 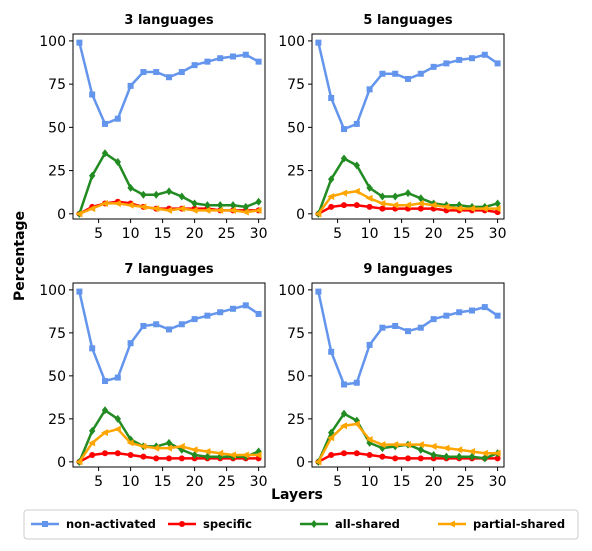 What do you see at coordinates (296, 172) in the screenshot?
I see `y-tick-label: 25` at bounding box center [296, 172].